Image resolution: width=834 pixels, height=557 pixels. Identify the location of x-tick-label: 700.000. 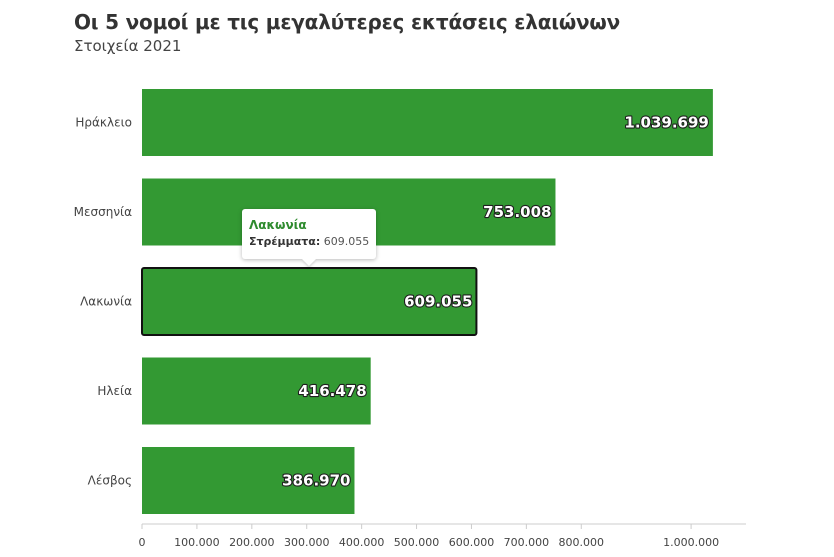
(527, 542).